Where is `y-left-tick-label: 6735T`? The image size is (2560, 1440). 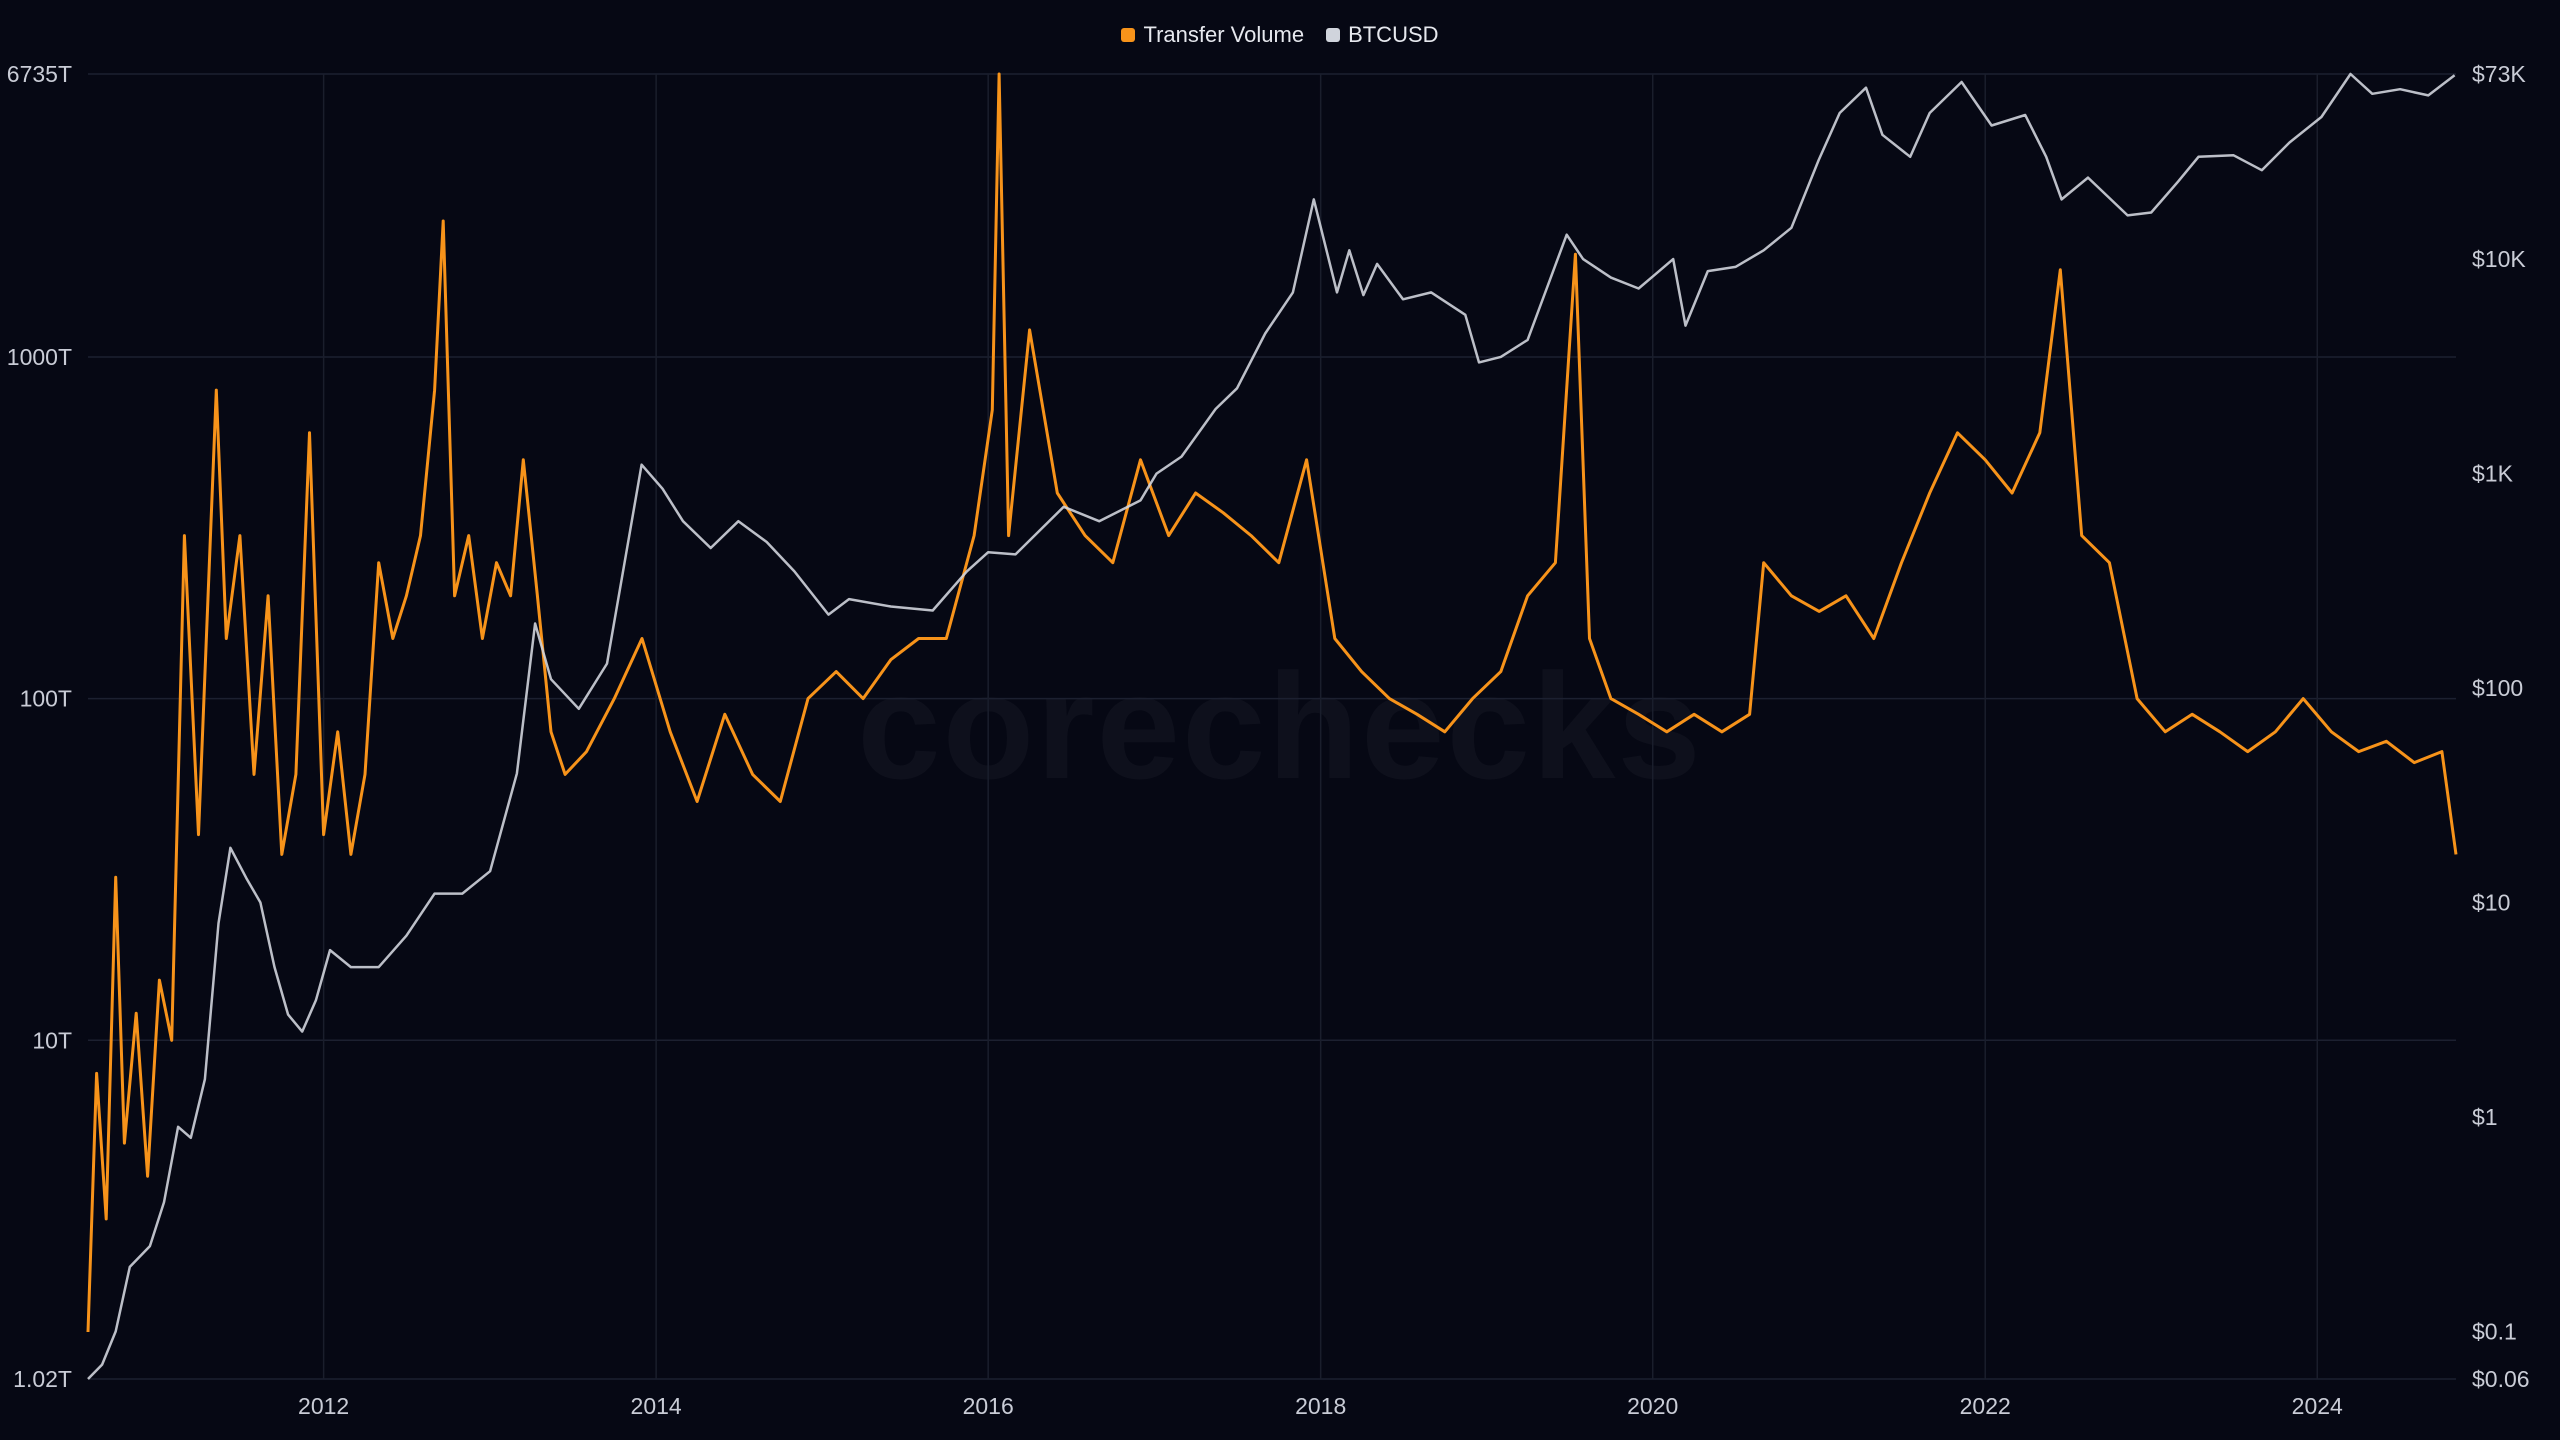
y-left-tick-label: 6735T is located at coordinates (39, 74).